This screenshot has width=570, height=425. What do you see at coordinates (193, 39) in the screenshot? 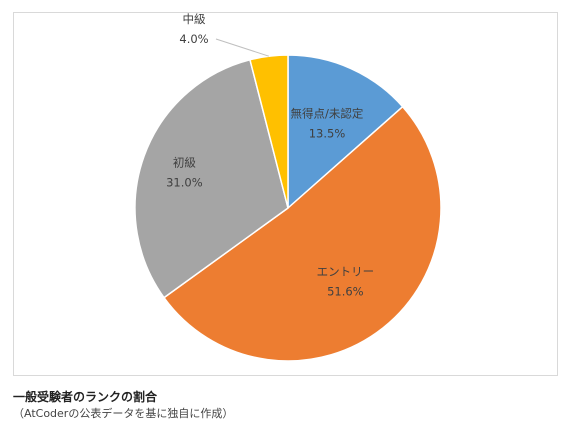
I see `slice-value: 4.0%` at bounding box center [193, 39].